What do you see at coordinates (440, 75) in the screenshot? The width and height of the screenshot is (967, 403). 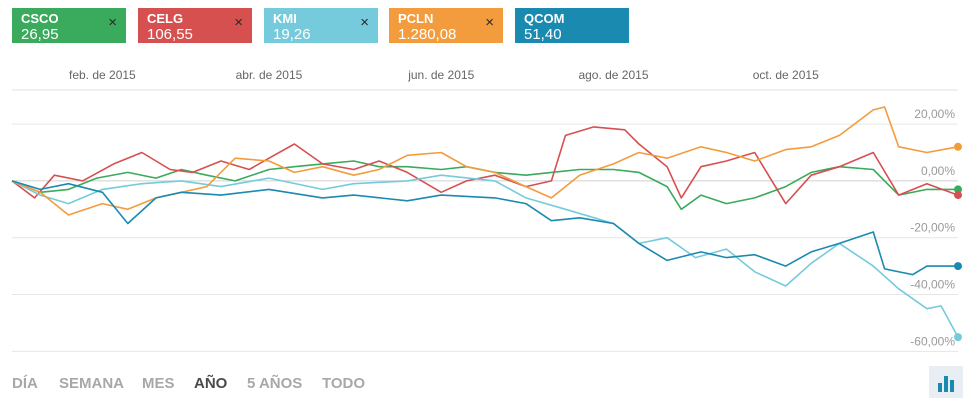 I see `x-tick-label: jun. de 2015` at bounding box center [440, 75].